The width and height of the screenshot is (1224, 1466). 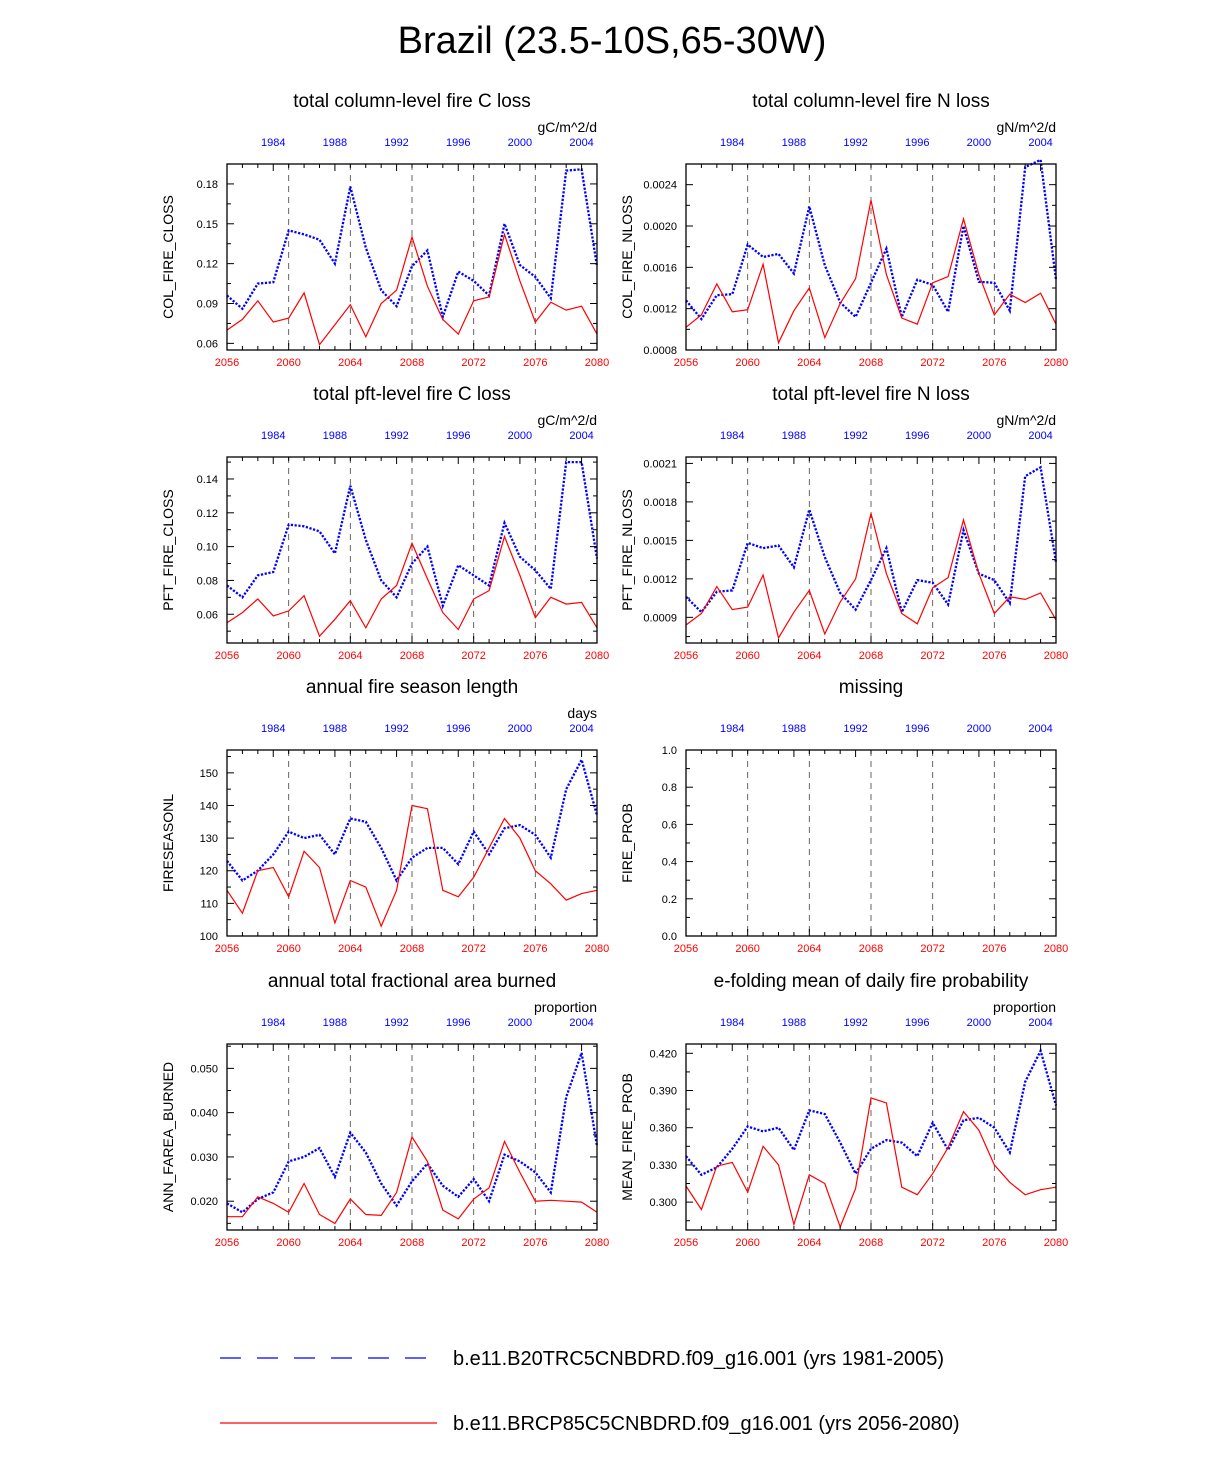 What do you see at coordinates (412, 981) in the screenshot?
I see `panel-title: annual total fractional area burned` at bounding box center [412, 981].